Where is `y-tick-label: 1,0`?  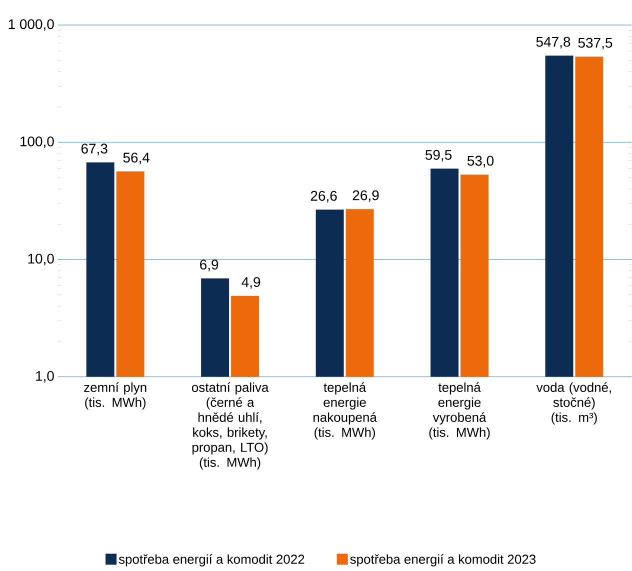
y-tick-label: 1,0 is located at coordinates (45, 377).